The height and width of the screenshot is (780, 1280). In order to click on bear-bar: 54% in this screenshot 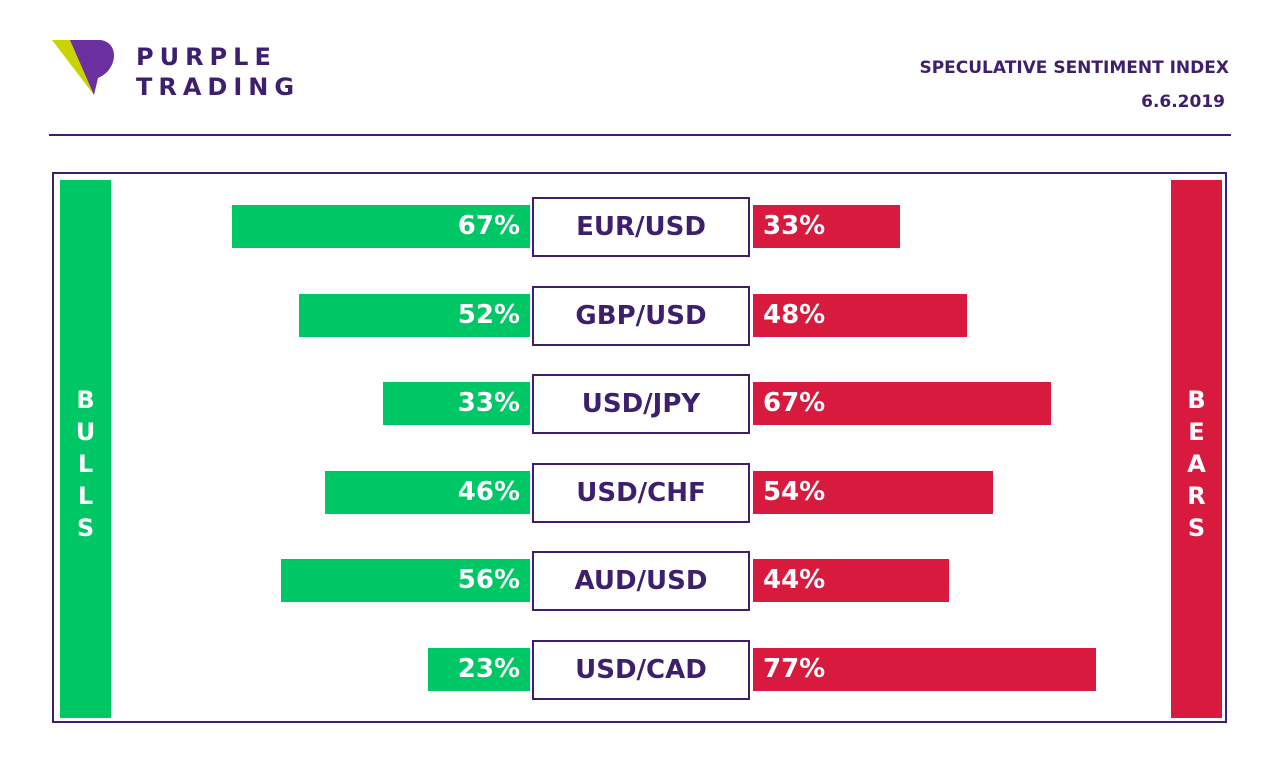, I will do `click(873, 492)`.